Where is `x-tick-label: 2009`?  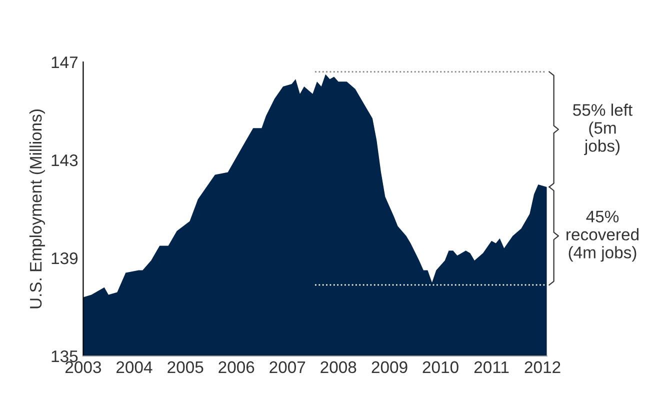 x-tick-label: 2009 is located at coordinates (390, 367).